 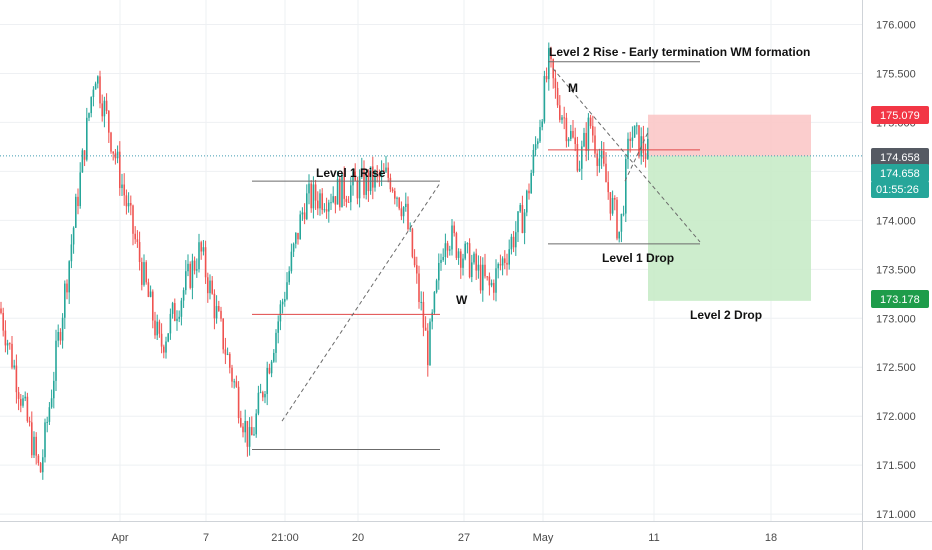 I want to click on time-axis: Apr 7 21:00 20 27 May 11 18, so click(x=444, y=538).